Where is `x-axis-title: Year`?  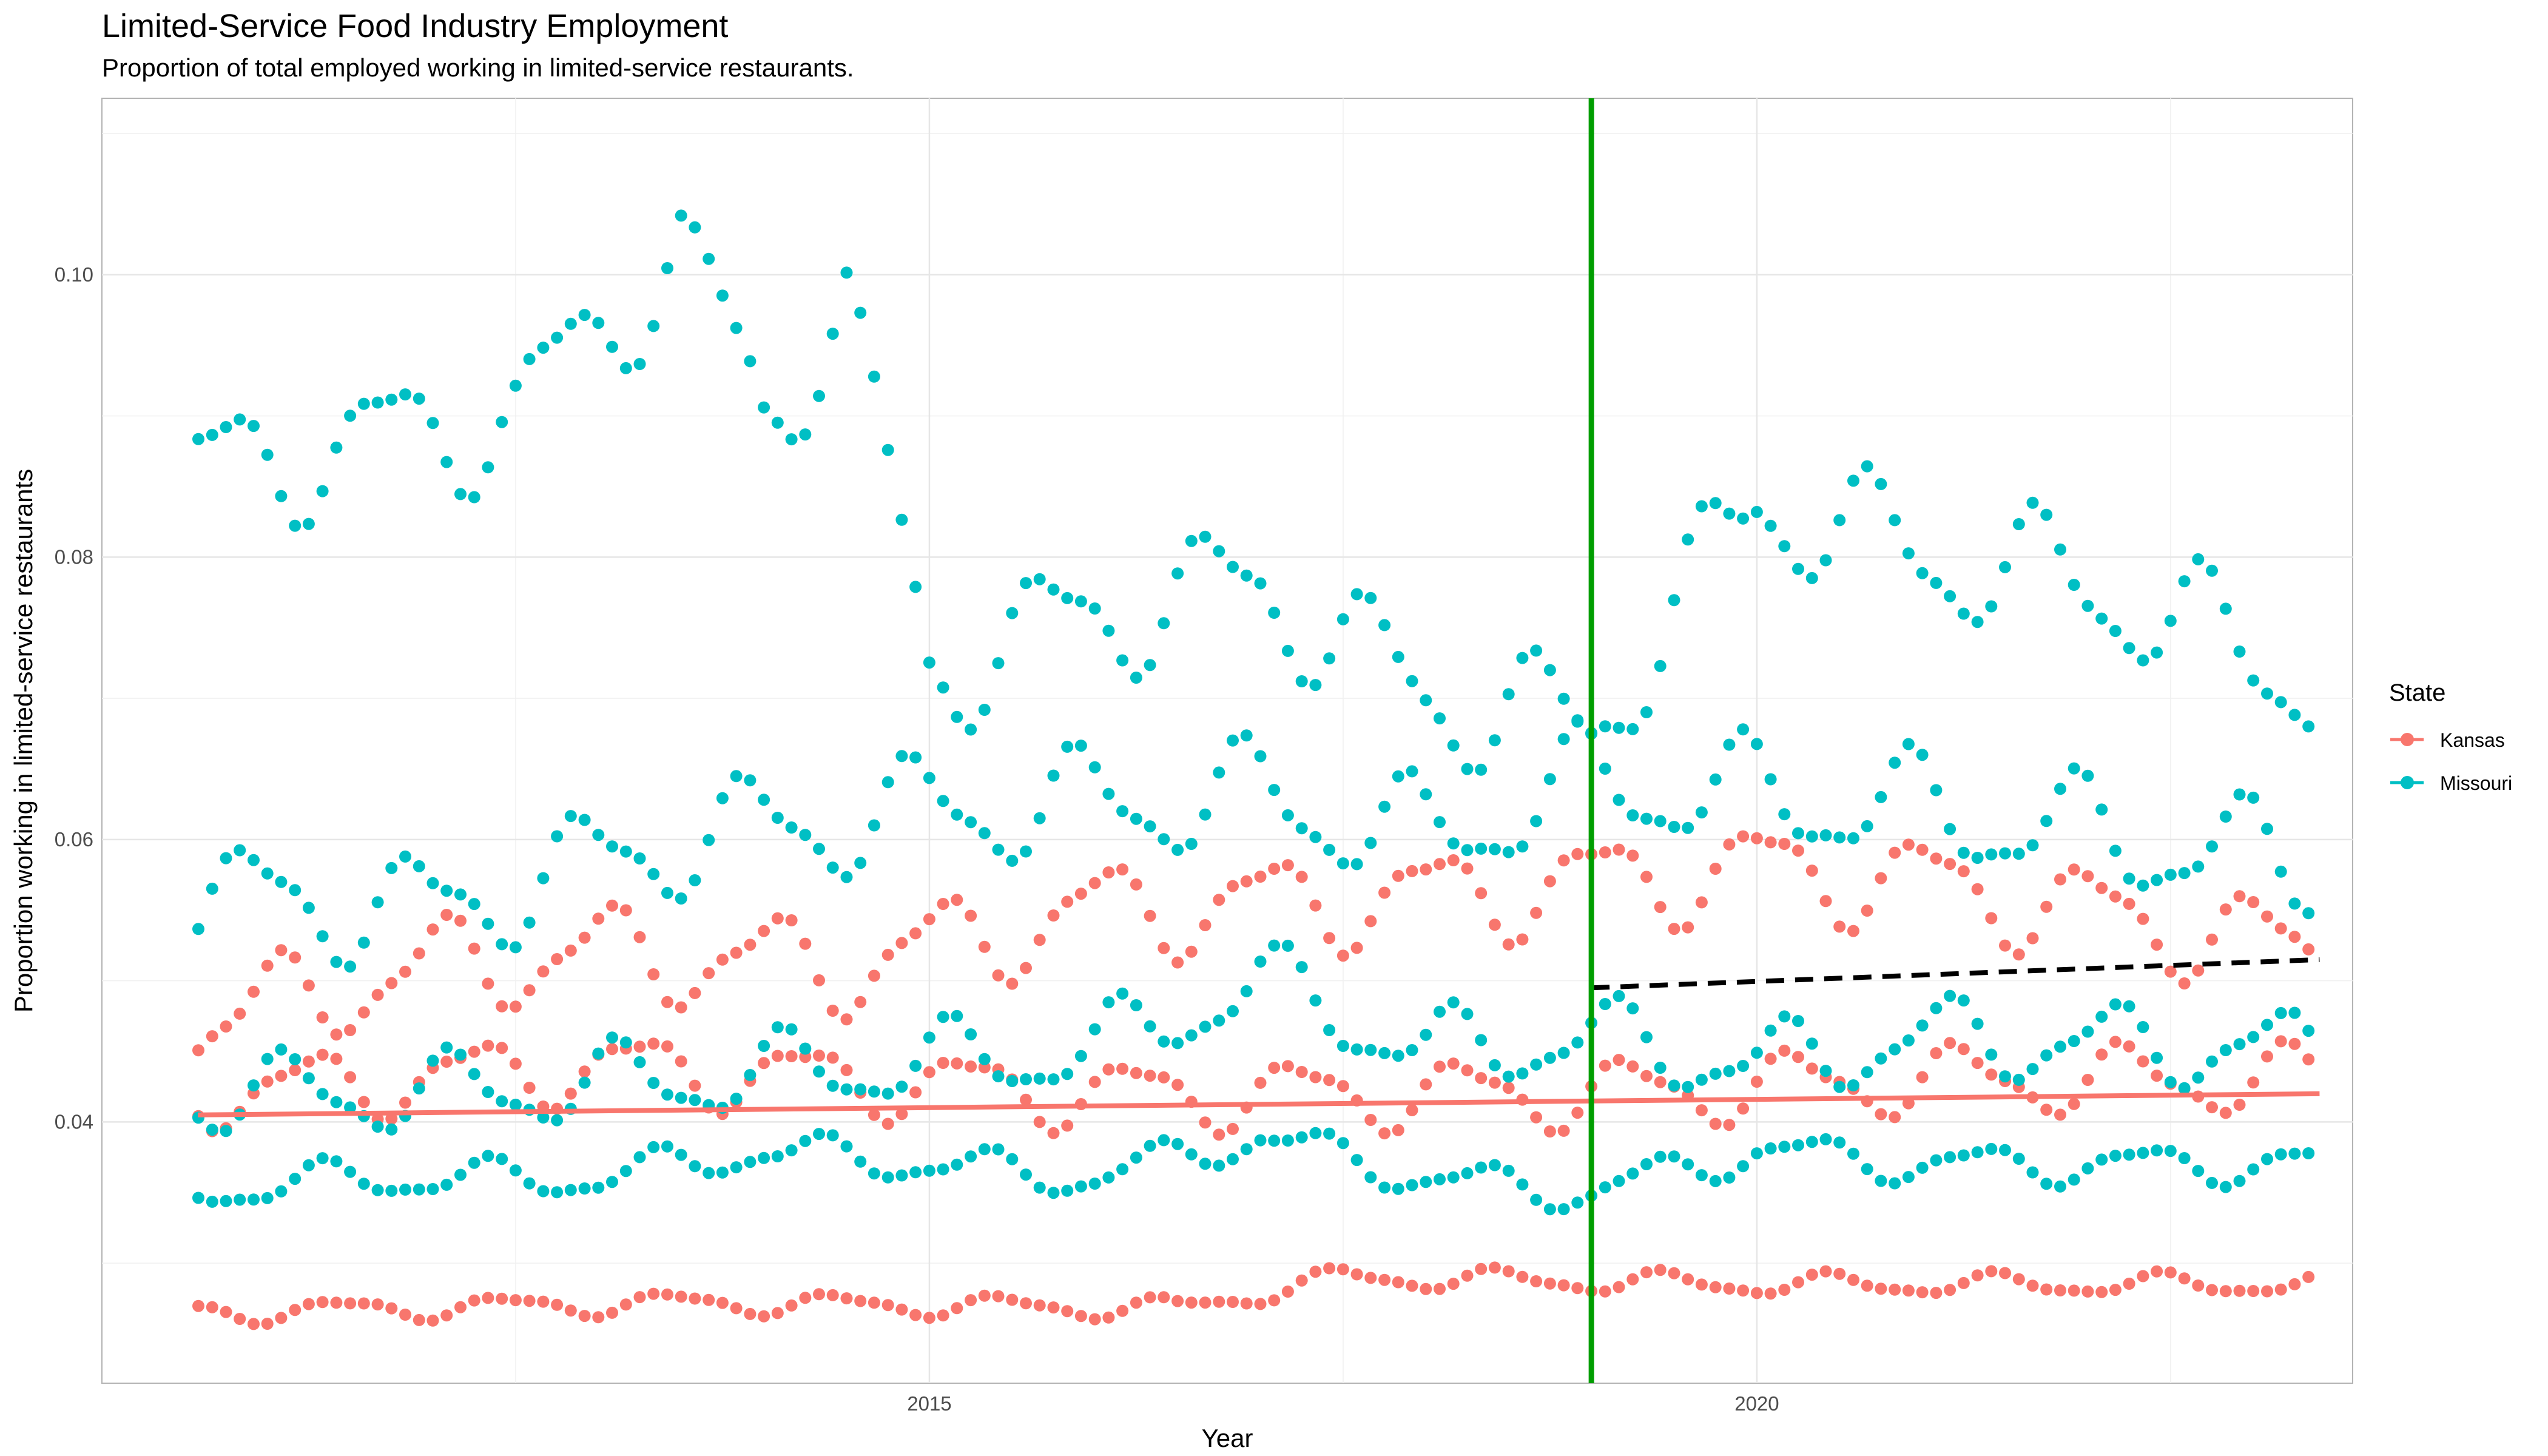 x-axis-title: Year is located at coordinates (1227, 1438).